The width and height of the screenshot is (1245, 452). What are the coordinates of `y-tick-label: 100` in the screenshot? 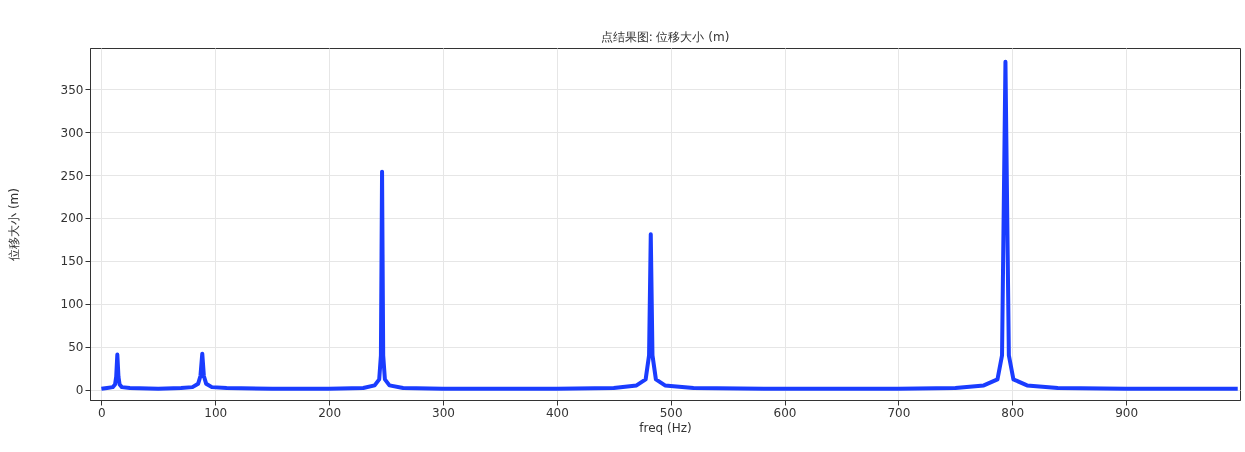 It's located at (72, 304).